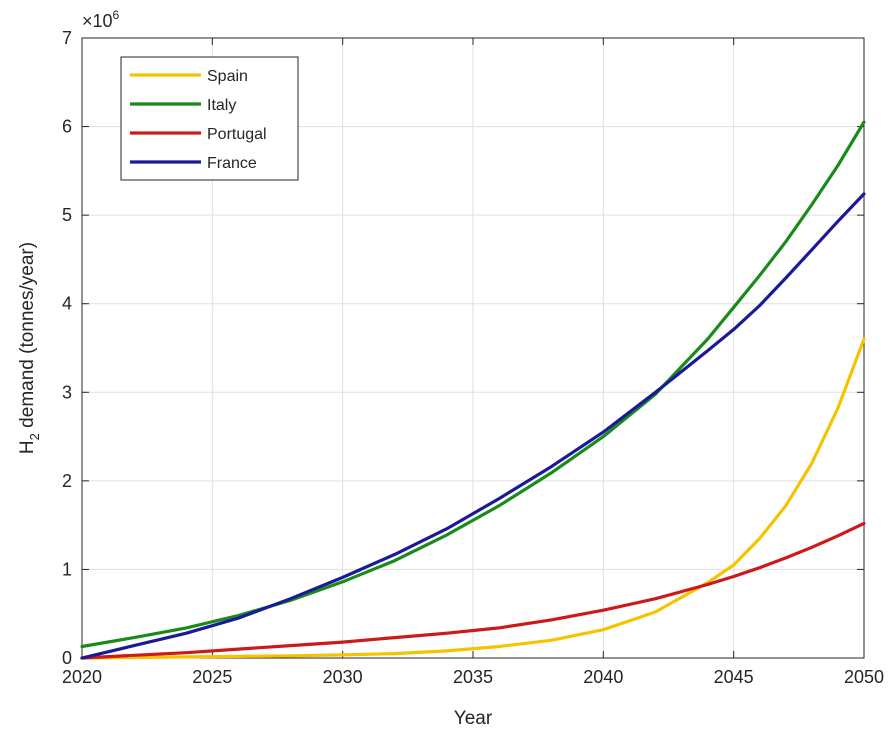  I want to click on legend-label-spain: Spain, so click(227, 76).